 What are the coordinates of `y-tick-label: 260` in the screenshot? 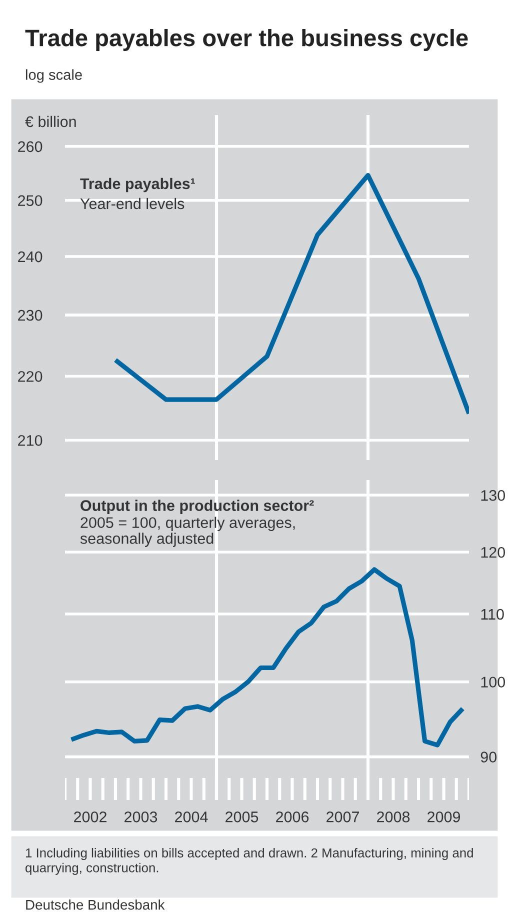 It's located at (30, 146).